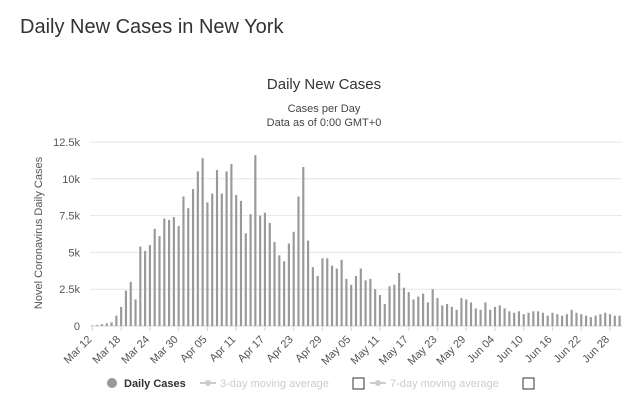 The width and height of the screenshot is (640, 418). I want to click on legend-daily-cases-marker, so click(112, 383).